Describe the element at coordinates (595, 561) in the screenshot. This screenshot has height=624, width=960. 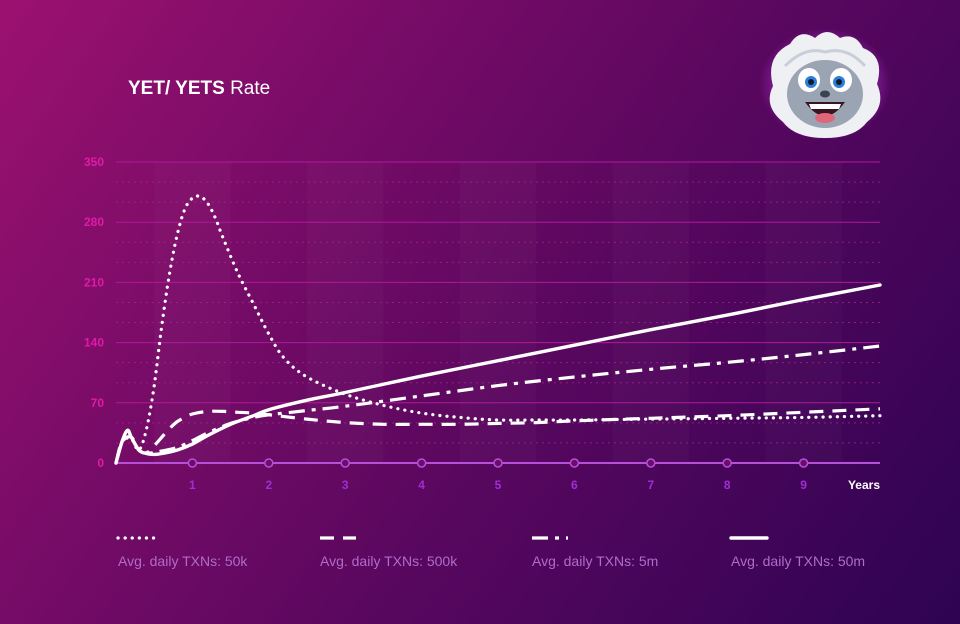
I see `legend-label-5m: Avg. daily TXNs: 5m` at that location.